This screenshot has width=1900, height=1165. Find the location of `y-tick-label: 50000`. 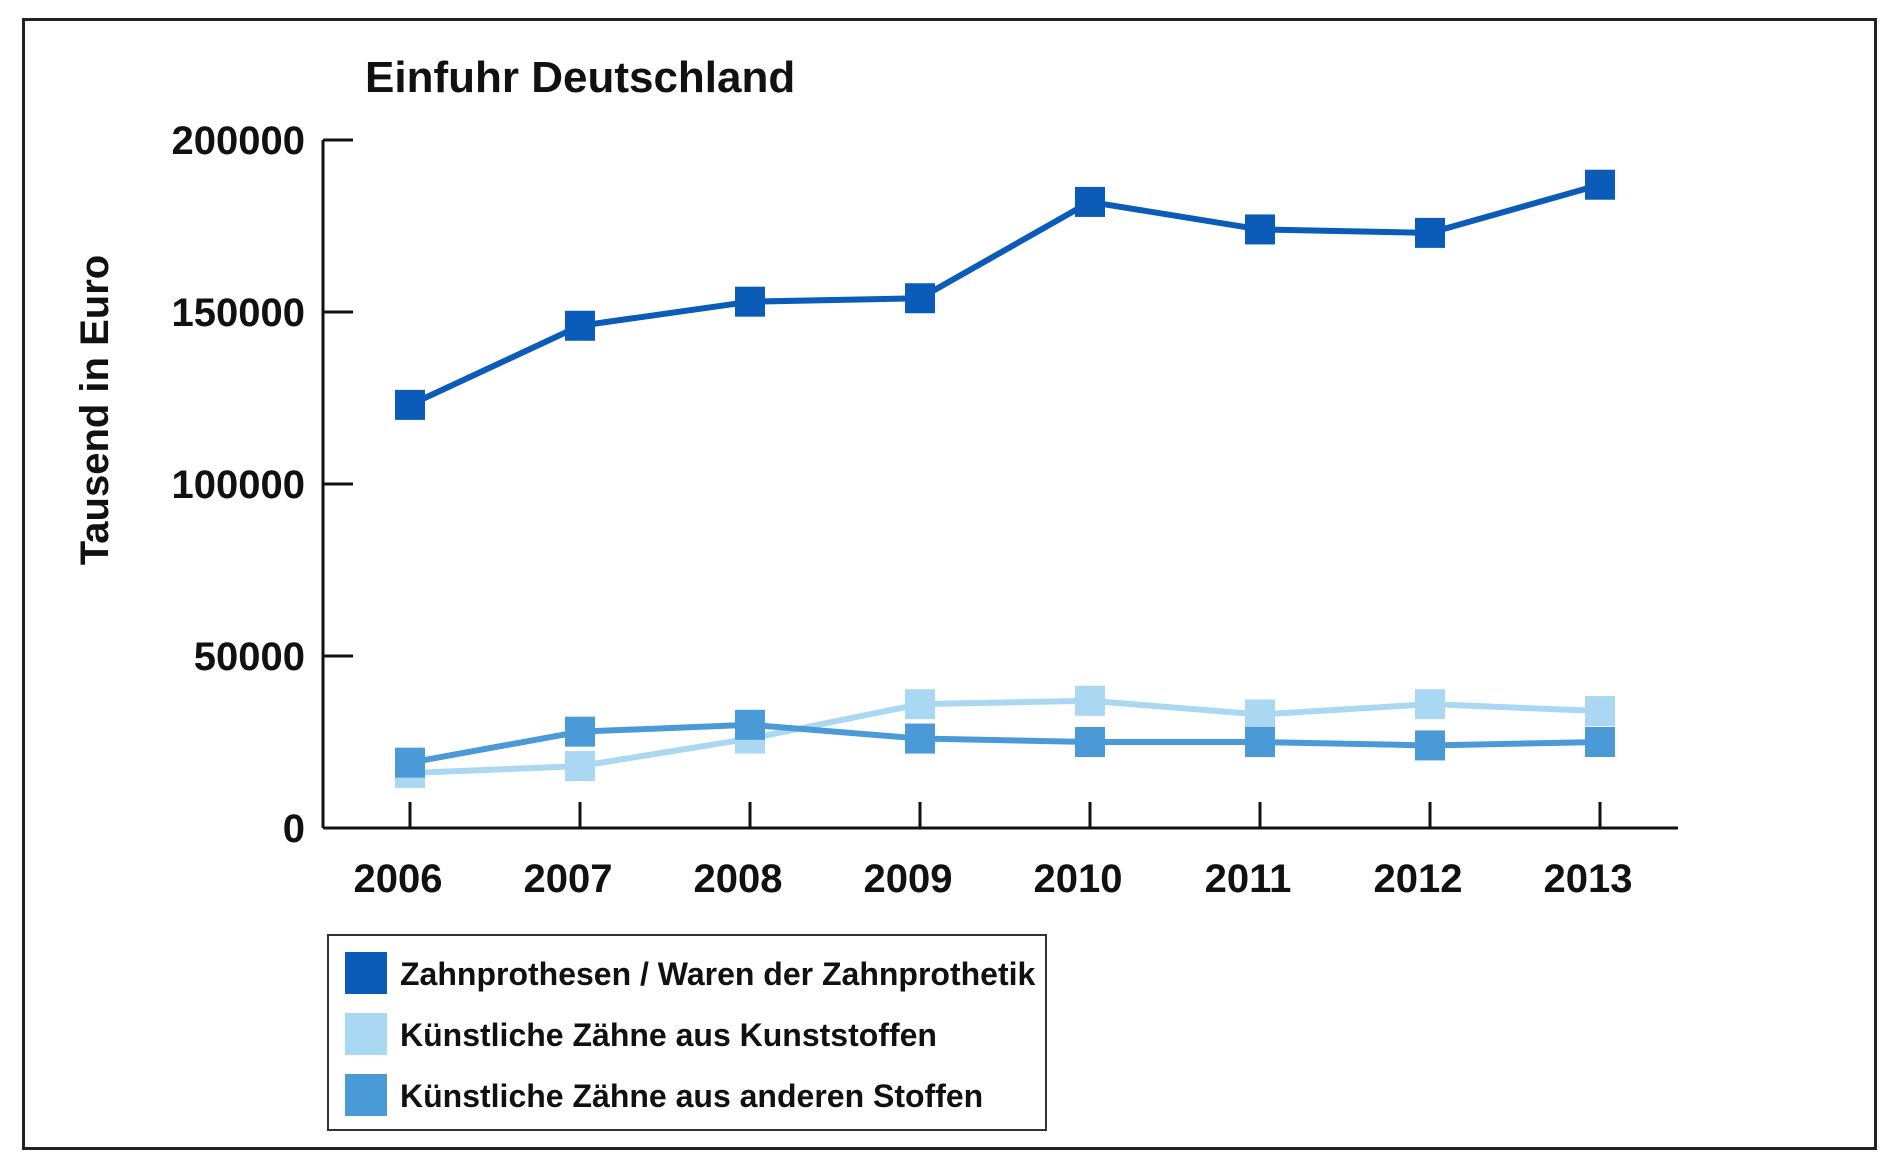

y-tick-label: 50000 is located at coordinates (249, 657).